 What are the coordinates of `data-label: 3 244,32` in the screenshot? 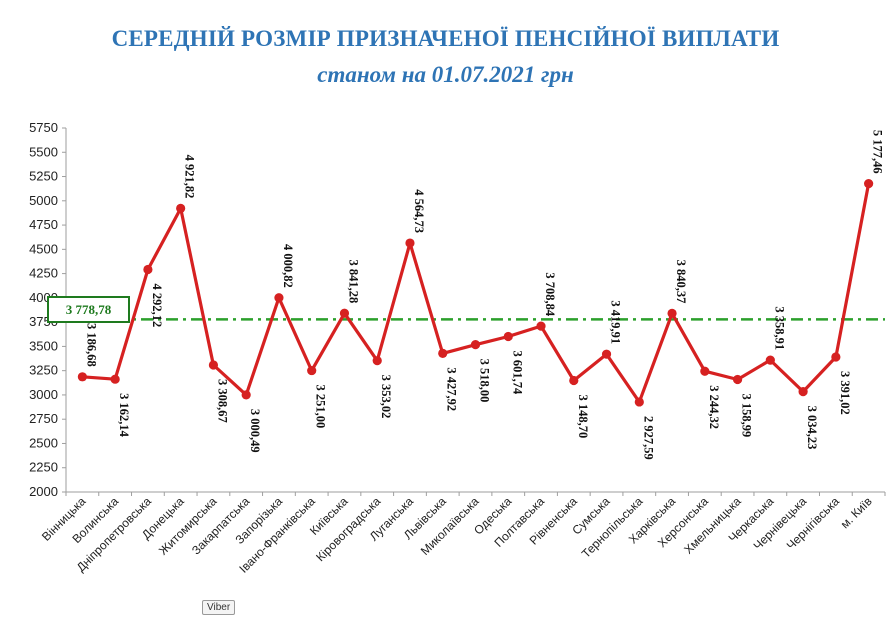 It's located at (714, 407).